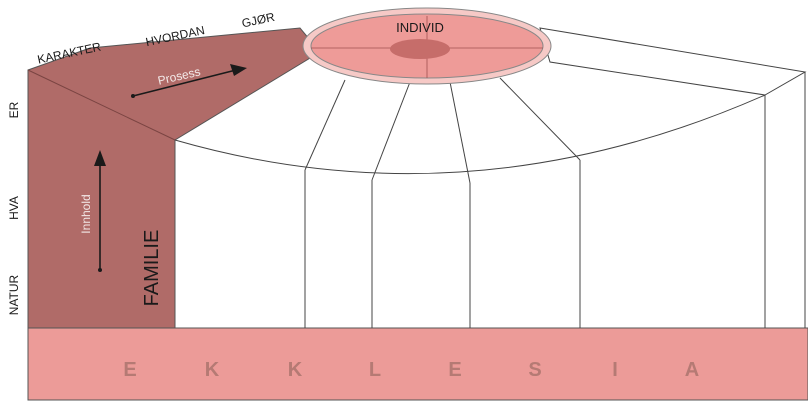 The width and height of the screenshot is (808, 406). What do you see at coordinates (420, 49) in the screenshot?
I see `individ-core` at bounding box center [420, 49].